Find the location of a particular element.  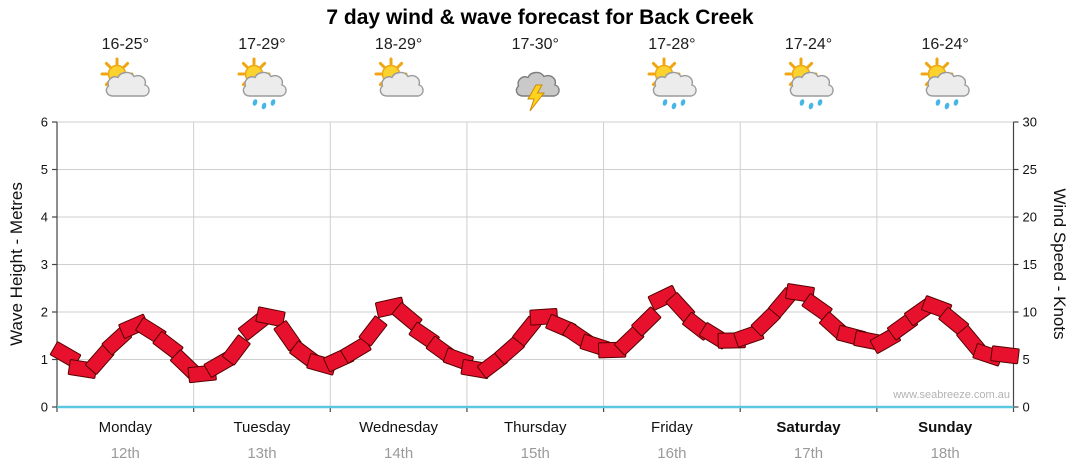

weather-icon-sunday is located at coordinates (945, 85).